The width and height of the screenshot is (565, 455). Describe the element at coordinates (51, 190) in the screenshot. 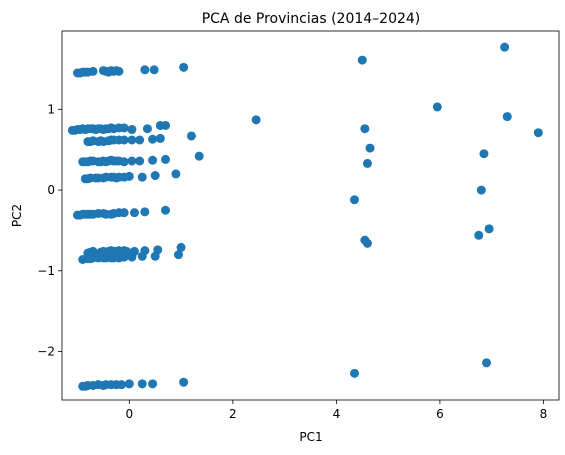

I see `y-tick-label: 0` at that location.